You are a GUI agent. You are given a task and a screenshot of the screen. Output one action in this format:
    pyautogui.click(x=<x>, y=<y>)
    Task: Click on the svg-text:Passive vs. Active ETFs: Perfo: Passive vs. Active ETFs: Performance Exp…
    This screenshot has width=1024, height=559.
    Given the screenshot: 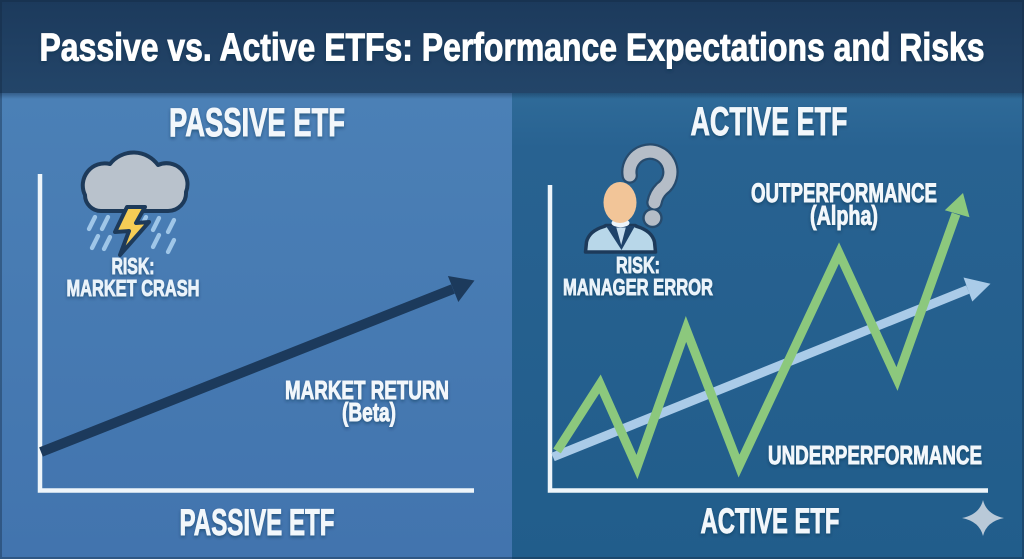 What is the action you would take?
    pyautogui.click(x=512, y=48)
    